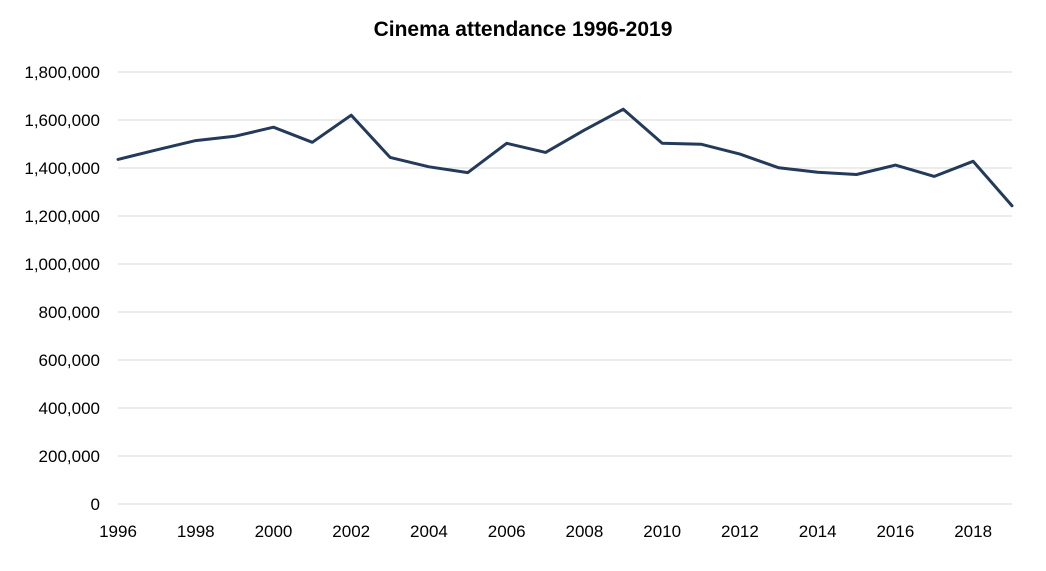 This screenshot has width=1046, height=571. Describe the element at coordinates (740, 531) in the screenshot. I see `x-tick-label: 2012` at that location.